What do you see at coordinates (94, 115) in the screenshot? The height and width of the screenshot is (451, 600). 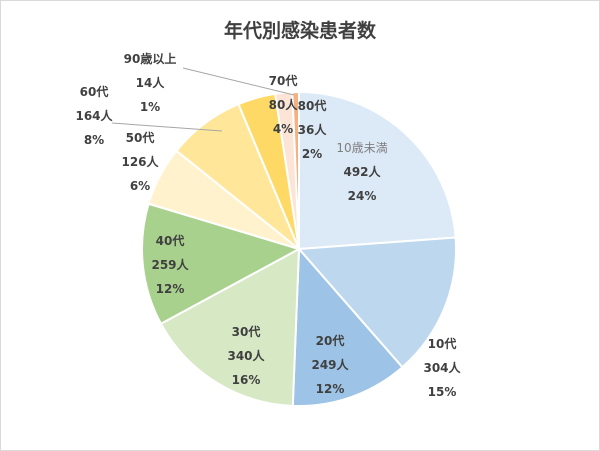 I see `data-label: 60代 164人 8%` at bounding box center [94, 115].